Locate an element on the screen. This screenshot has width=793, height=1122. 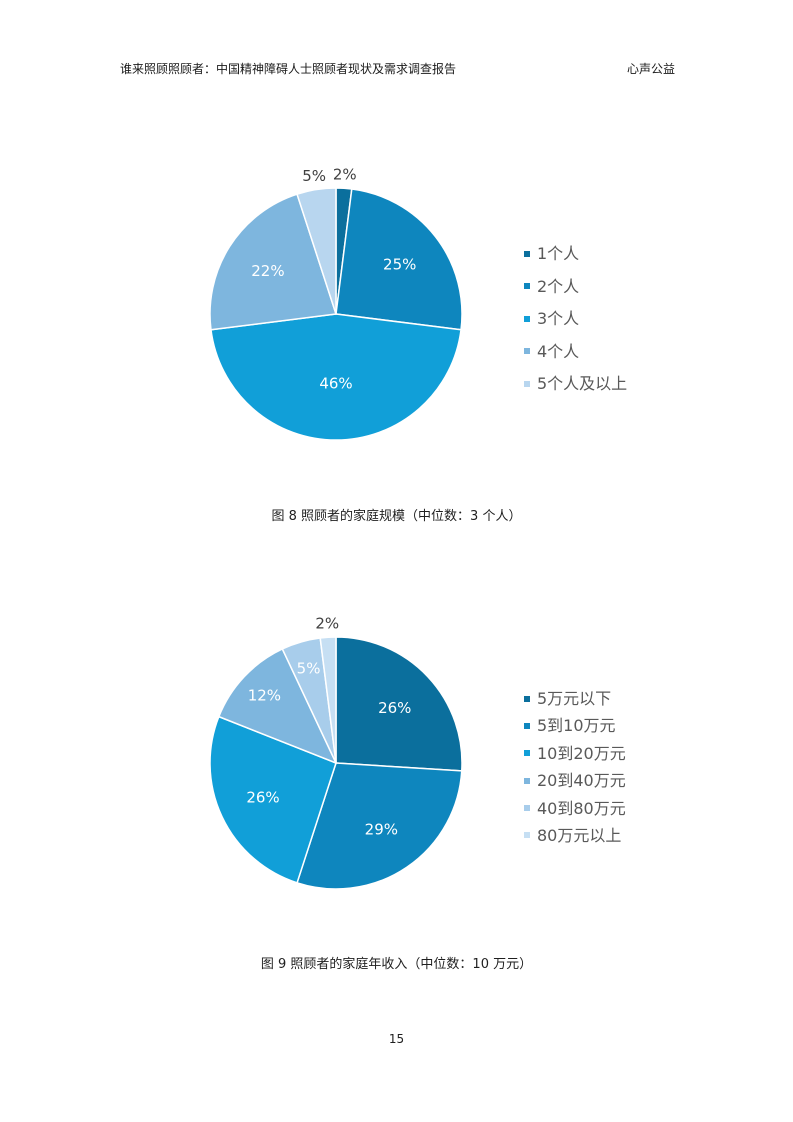
pie-slice-label: 29% is located at coordinates (381, 830).